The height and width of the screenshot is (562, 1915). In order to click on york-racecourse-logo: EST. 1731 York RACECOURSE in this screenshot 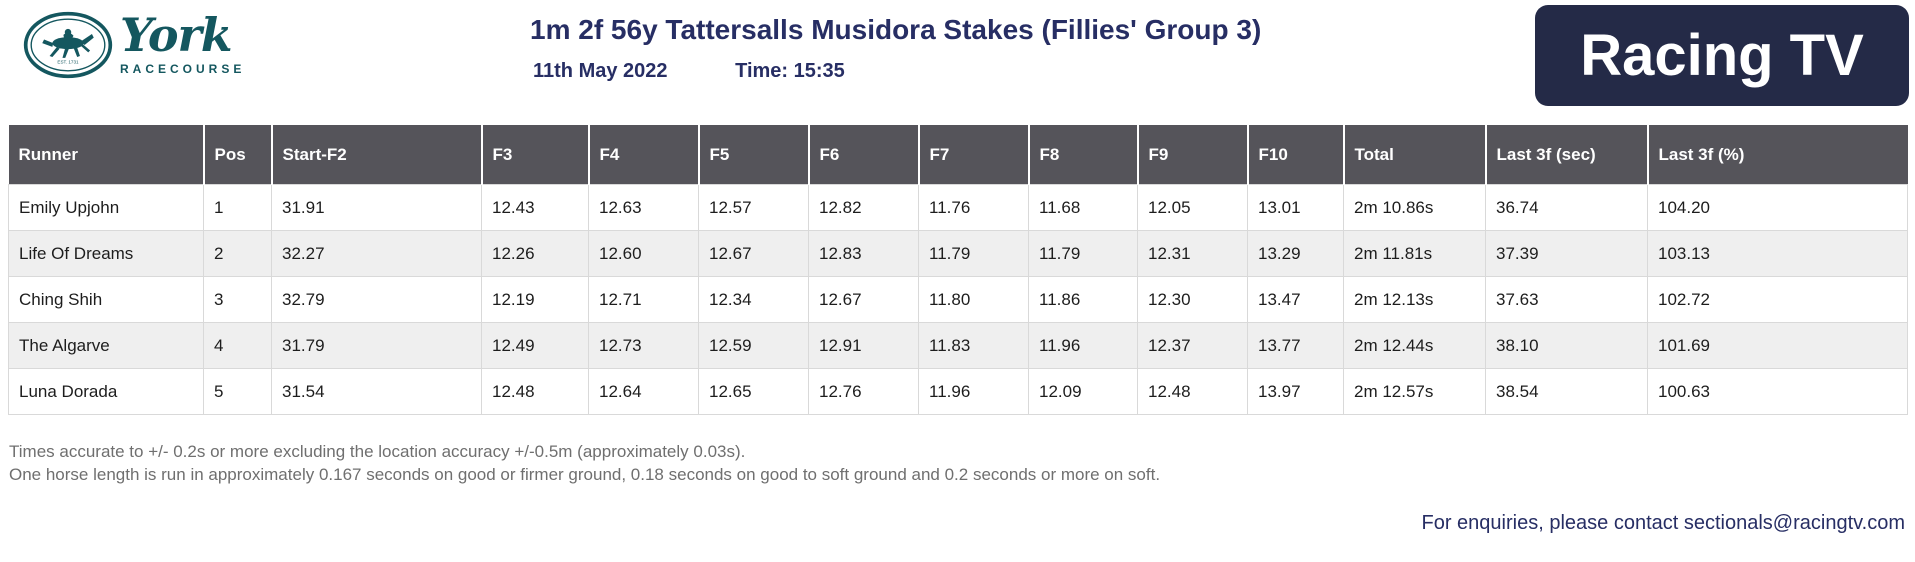, I will do `click(133, 45)`.